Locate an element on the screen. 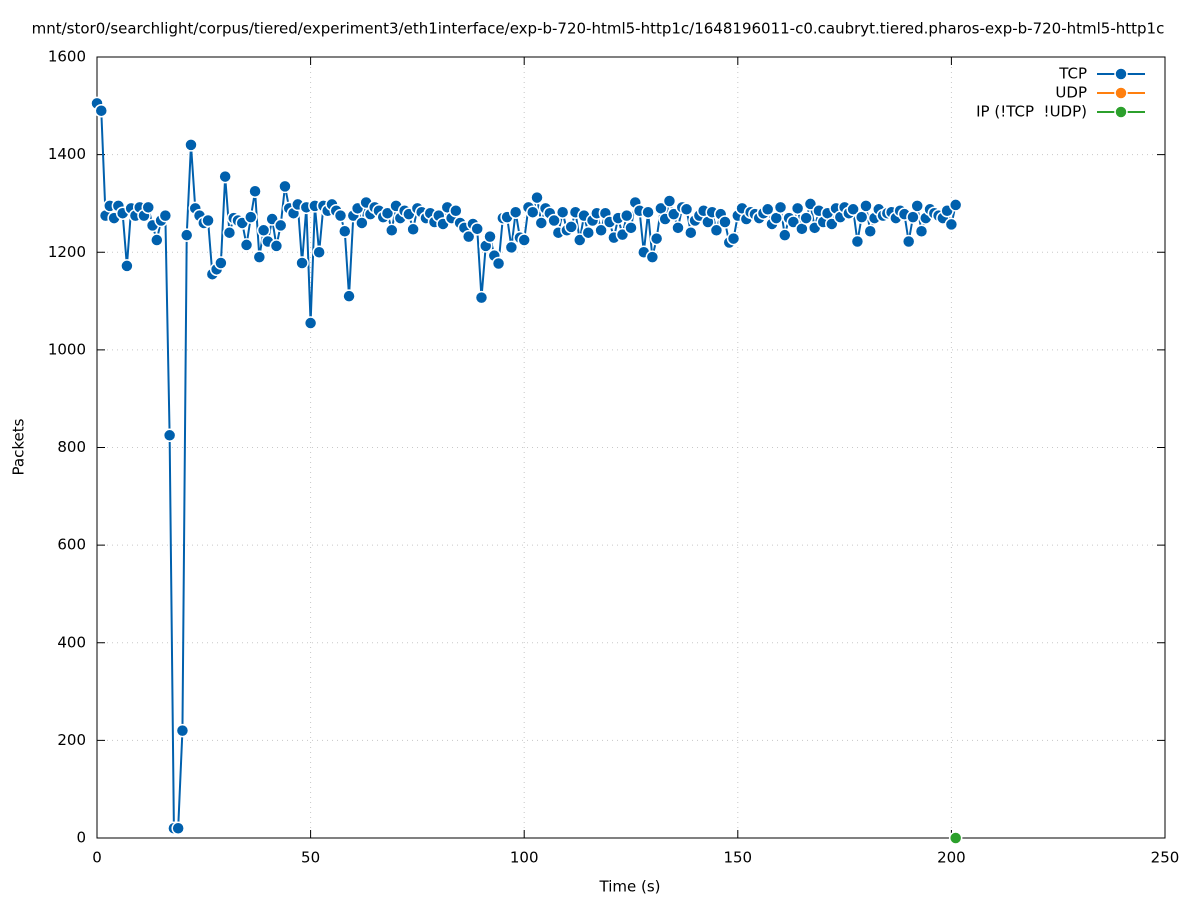 The width and height of the screenshot is (1197, 900). y-tick-label: 1600 is located at coordinates (67, 57).